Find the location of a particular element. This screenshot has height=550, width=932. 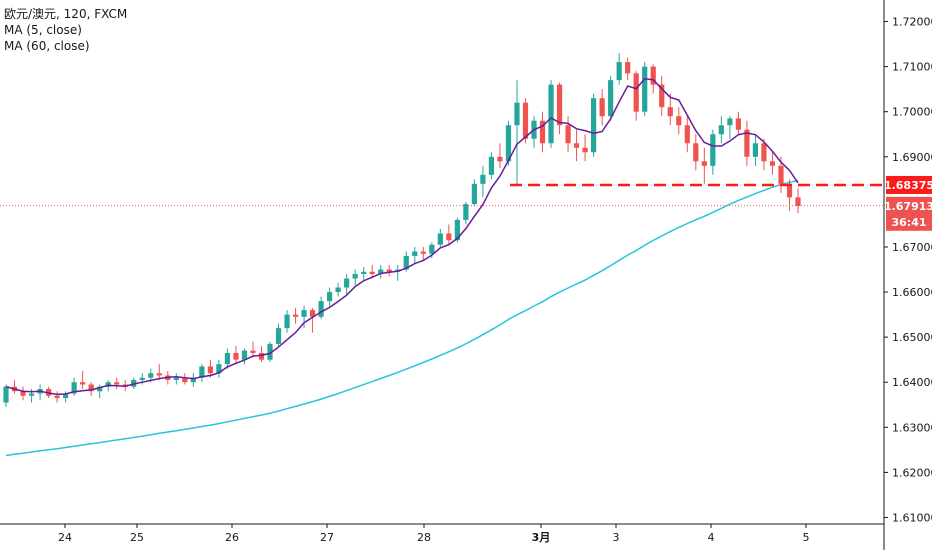

legend-ma5: MA (5, close) is located at coordinates (43, 30).